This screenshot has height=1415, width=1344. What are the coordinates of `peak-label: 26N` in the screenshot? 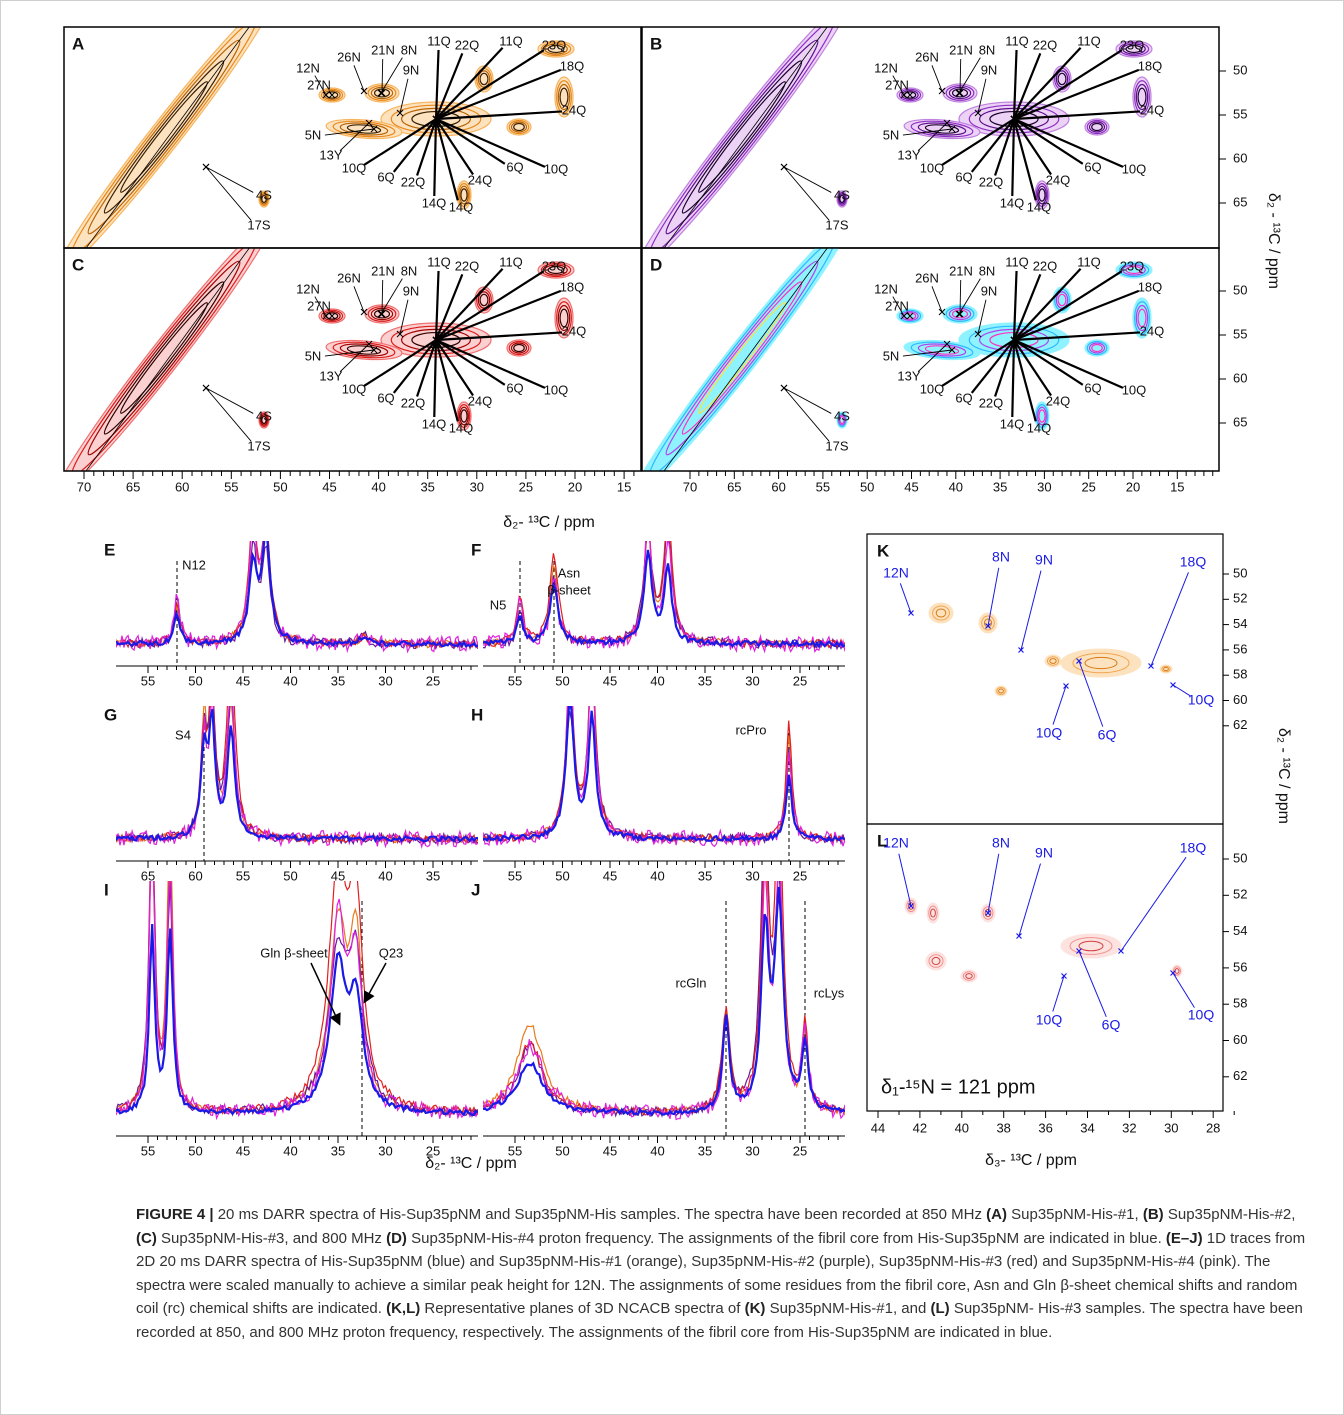 It's located at (349, 56).